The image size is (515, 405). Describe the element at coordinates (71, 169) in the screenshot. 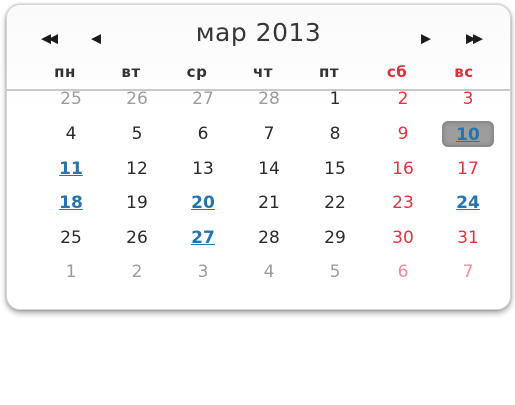

I see `day-cell: 11` at that location.